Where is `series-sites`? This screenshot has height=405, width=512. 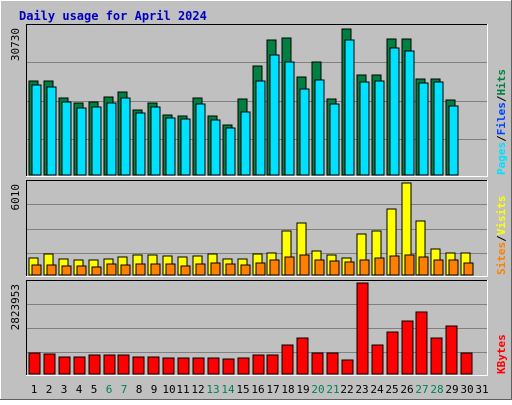 series-sites is located at coordinates (252, 265).